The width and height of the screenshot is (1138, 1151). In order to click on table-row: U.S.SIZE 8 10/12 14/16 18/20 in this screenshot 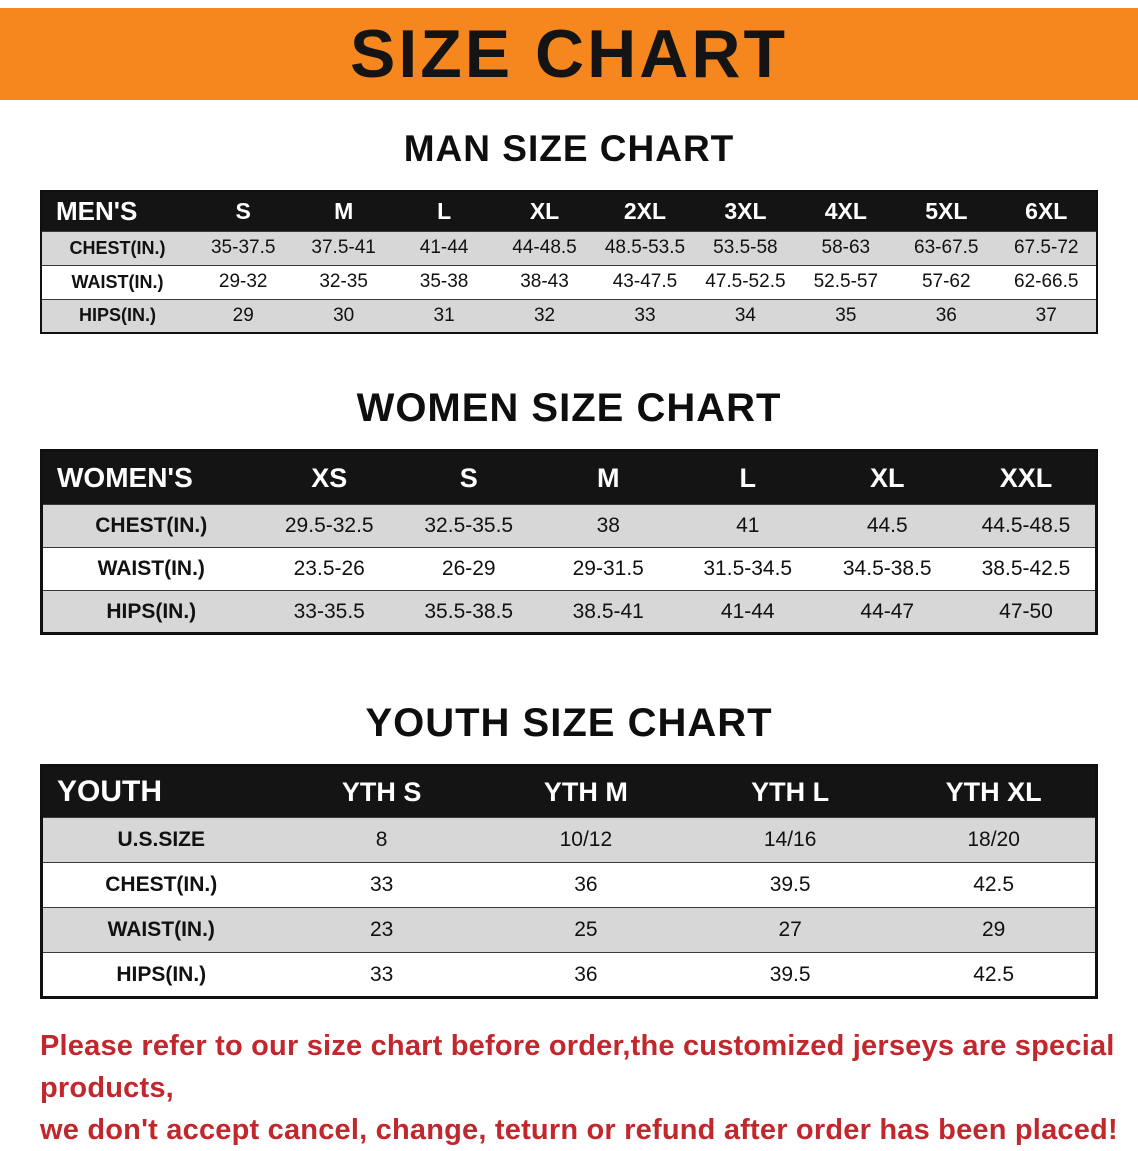, I will do `click(569, 840)`.